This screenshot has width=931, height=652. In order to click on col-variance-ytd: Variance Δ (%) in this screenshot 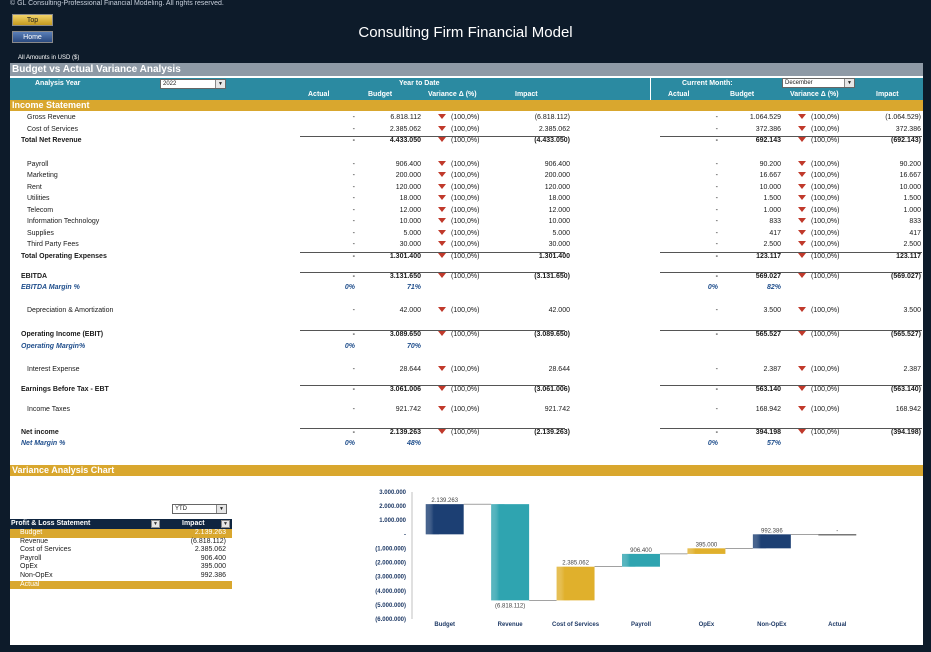, I will do `click(452, 94)`.